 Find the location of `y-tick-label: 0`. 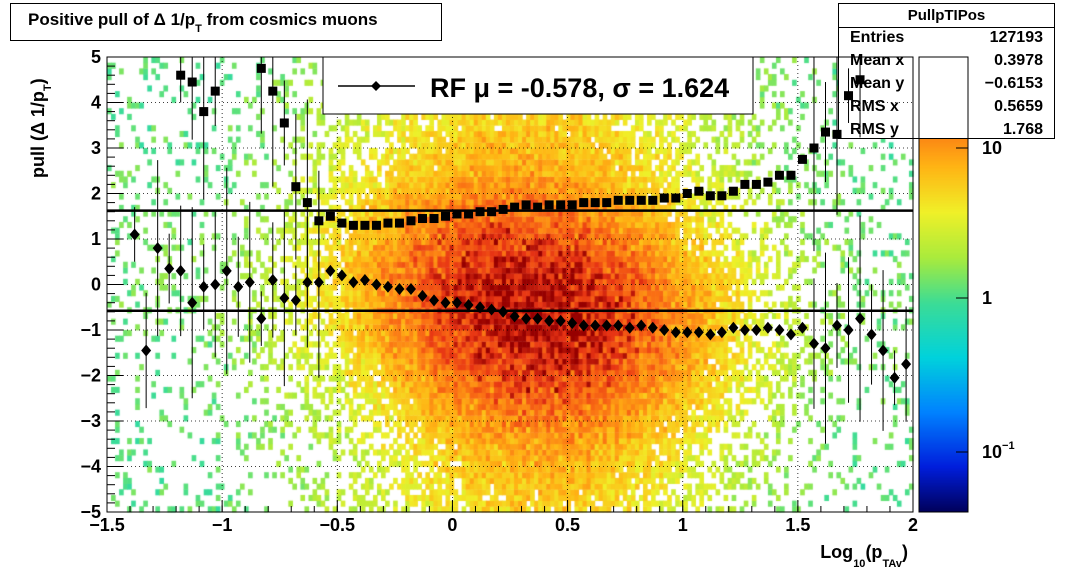

y-tick-label: 0 is located at coordinates (96, 285).